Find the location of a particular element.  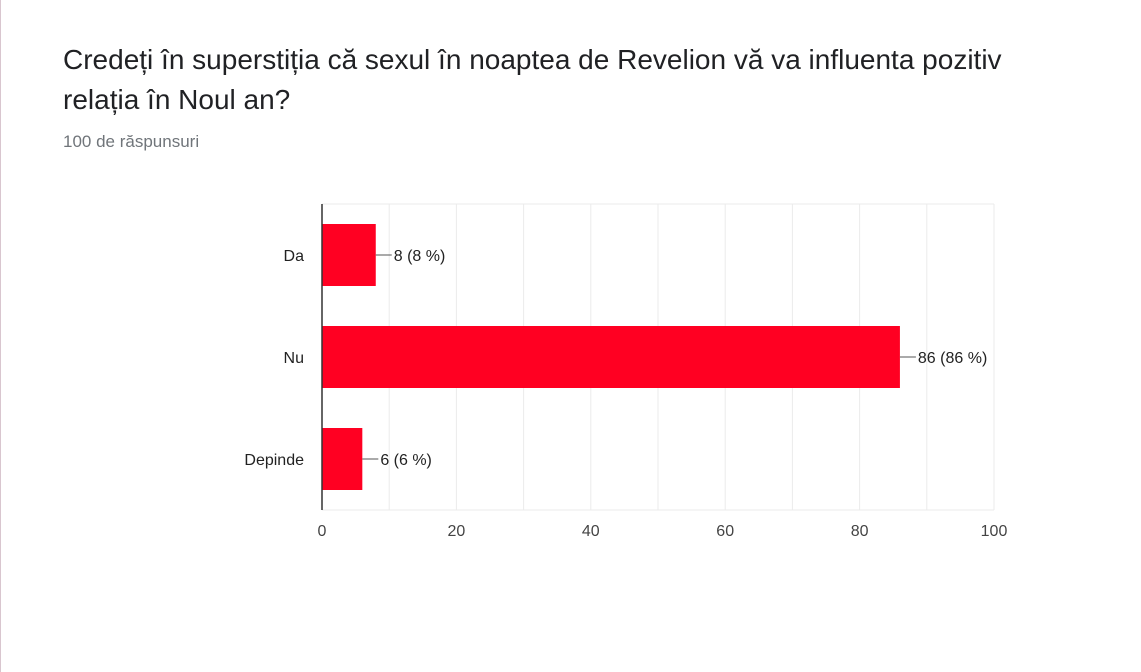

bar-depinde is located at coordinates (342, 459).